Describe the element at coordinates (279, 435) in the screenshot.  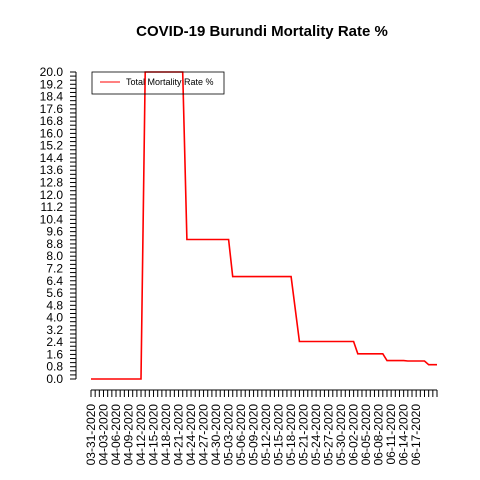
I see `x-tick-label: 05-15-2020` at that location.